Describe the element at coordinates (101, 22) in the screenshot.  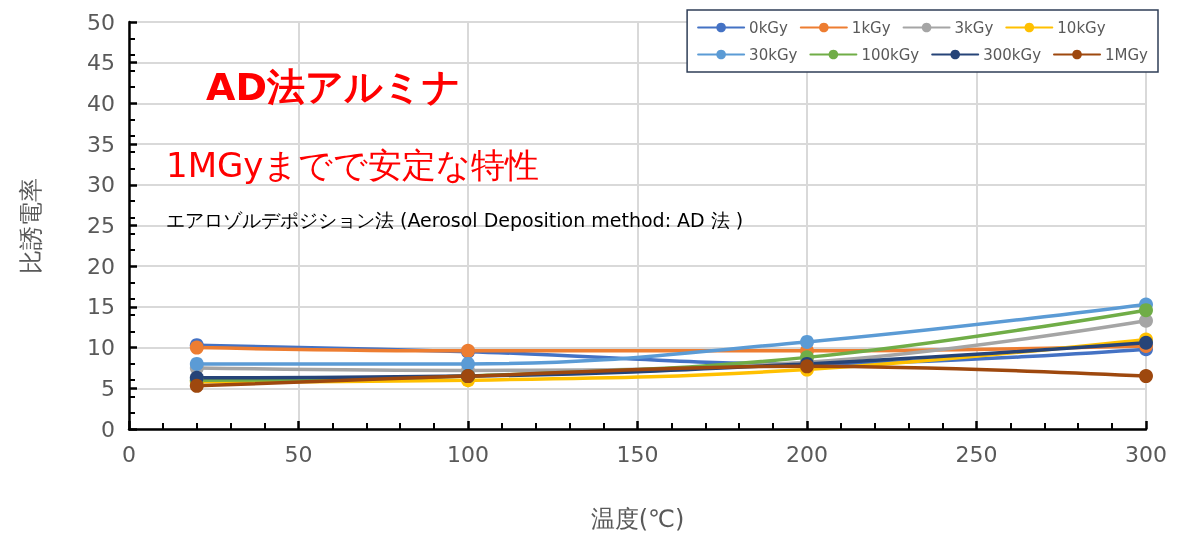
I see `y-tick-label: 50` at that location.